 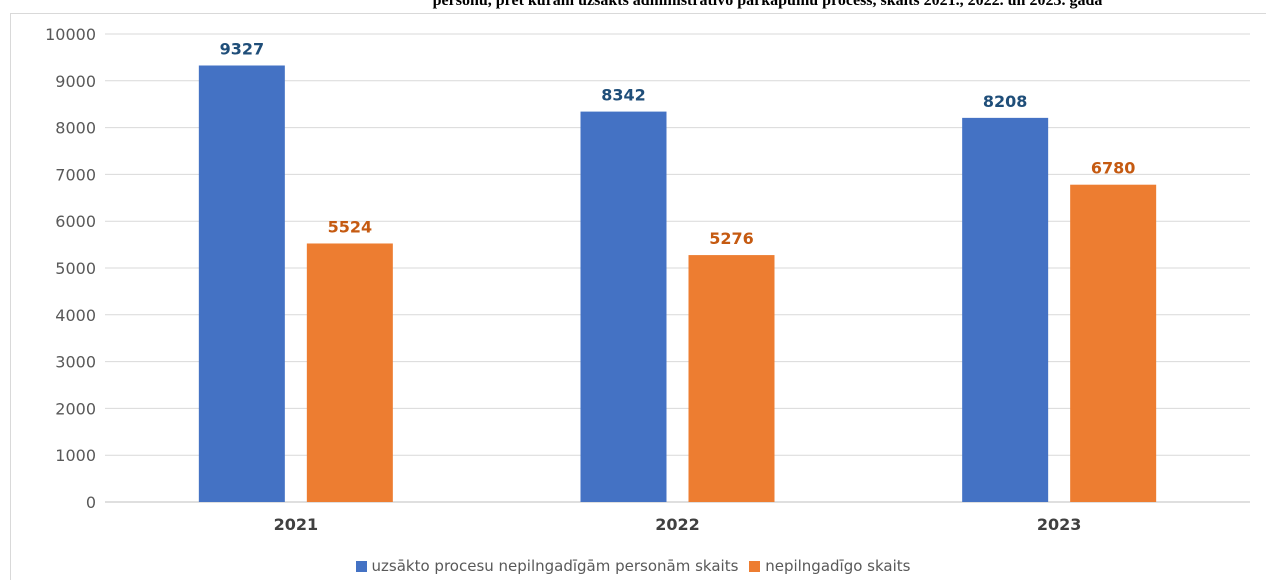 What do you see at coordinates (677, 524) in the screenshot?
I see `x-tick-label: 2022` at bounding box center [677, 524].